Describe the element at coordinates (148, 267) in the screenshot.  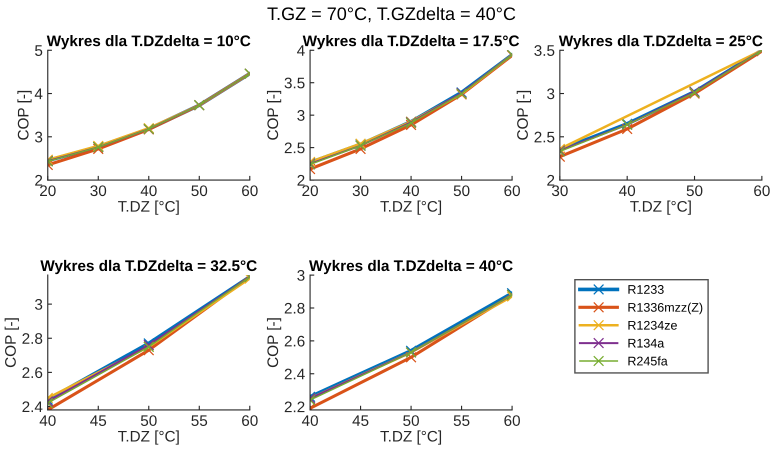
I see `chart-title: Wykres dla T.DZdelta = 32.5°C` at that location.